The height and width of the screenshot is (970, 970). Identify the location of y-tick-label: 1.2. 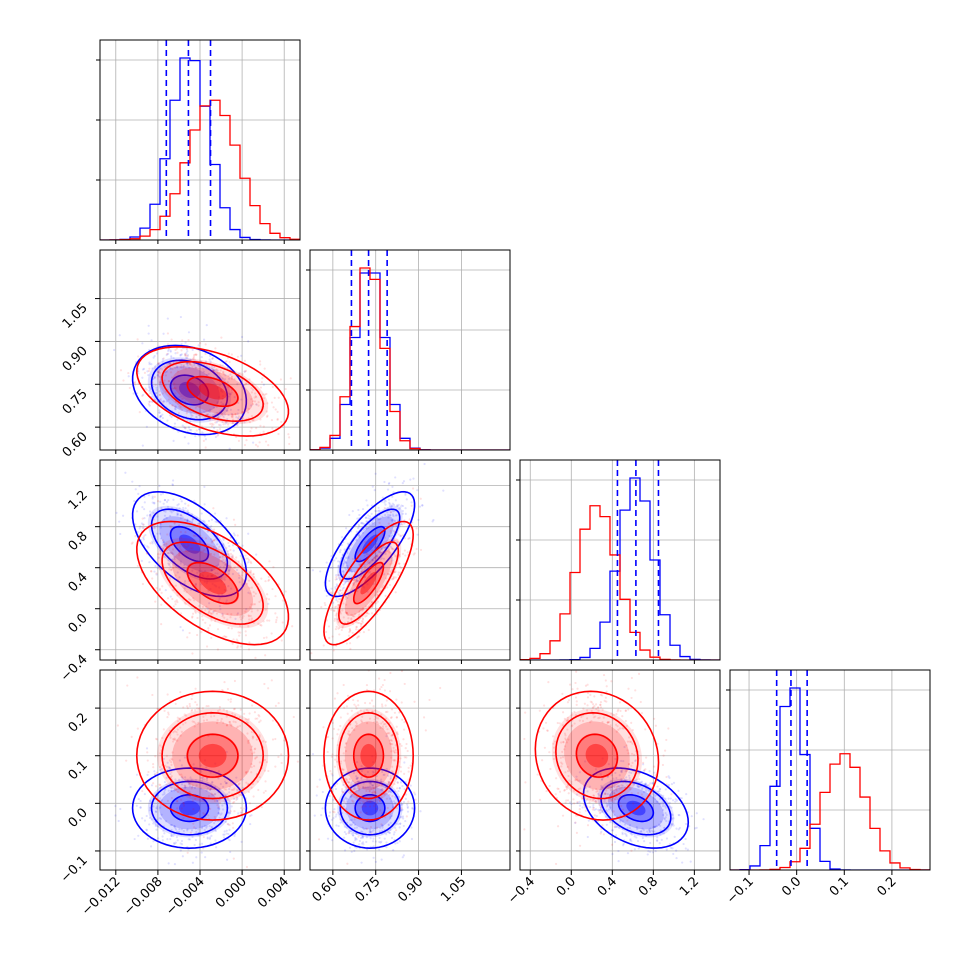
(78, 500).